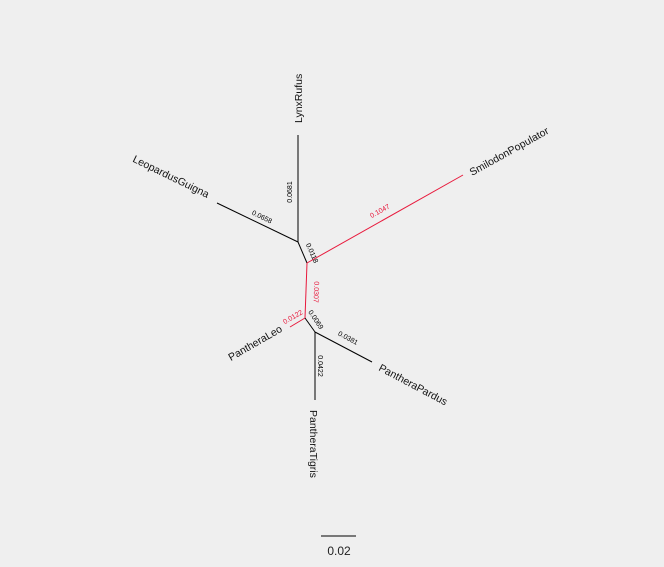 The width and height of the screenshot is (664, 567). I want to click on tip-label-smilodon-populator: SmilodonPopulator, so click(510, 152).